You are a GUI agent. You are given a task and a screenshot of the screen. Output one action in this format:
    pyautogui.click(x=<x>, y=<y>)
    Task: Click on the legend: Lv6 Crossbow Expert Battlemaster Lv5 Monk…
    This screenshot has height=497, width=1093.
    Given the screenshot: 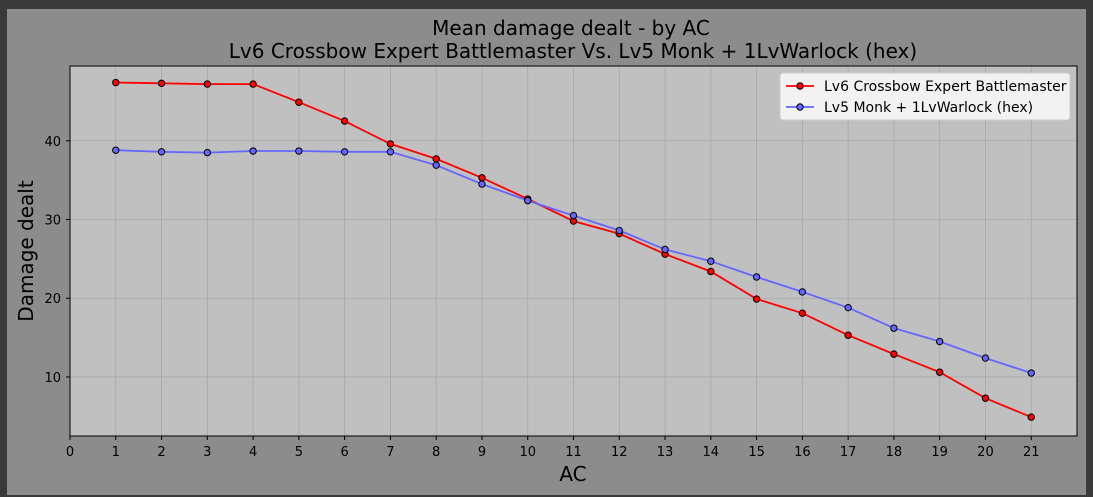 What is the action you would take?
    pyautogui.click(x=925, y=96)
    